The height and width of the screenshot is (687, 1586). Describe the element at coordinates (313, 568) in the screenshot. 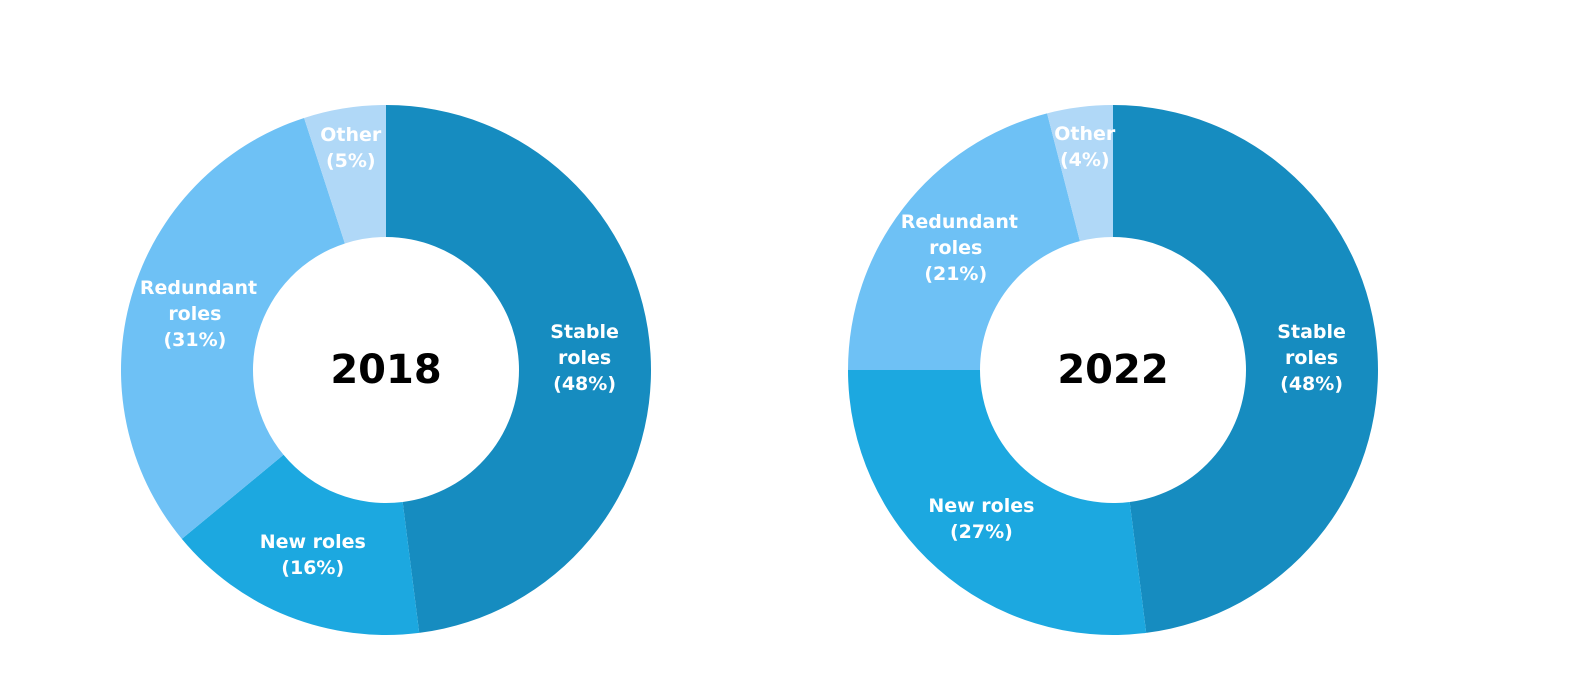

I see `value-label: (16%)` at that location.